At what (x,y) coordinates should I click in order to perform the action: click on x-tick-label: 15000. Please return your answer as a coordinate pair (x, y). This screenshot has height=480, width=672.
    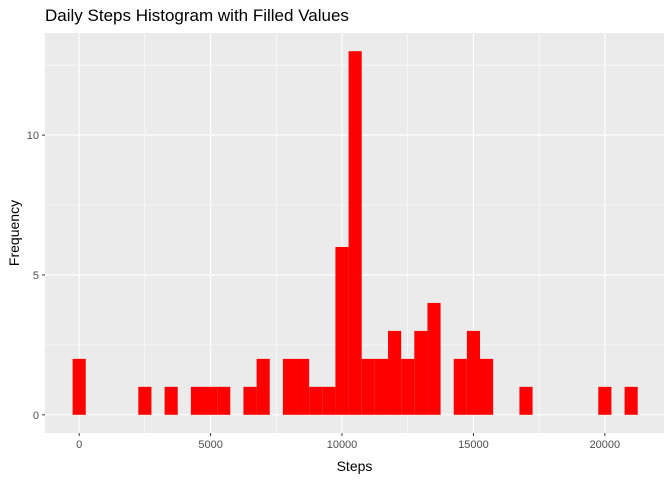
    Looking at the image, I should click on (473, 445).